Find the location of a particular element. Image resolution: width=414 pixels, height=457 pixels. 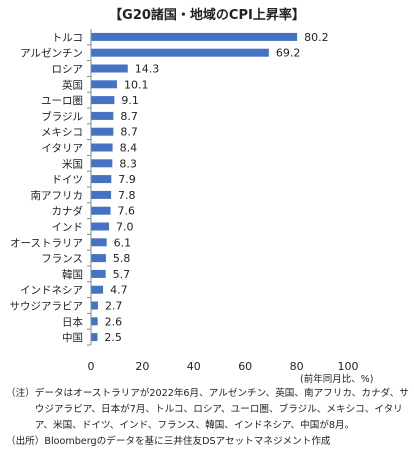

category-label: オーストラリア is located at coordinates (46, 243).